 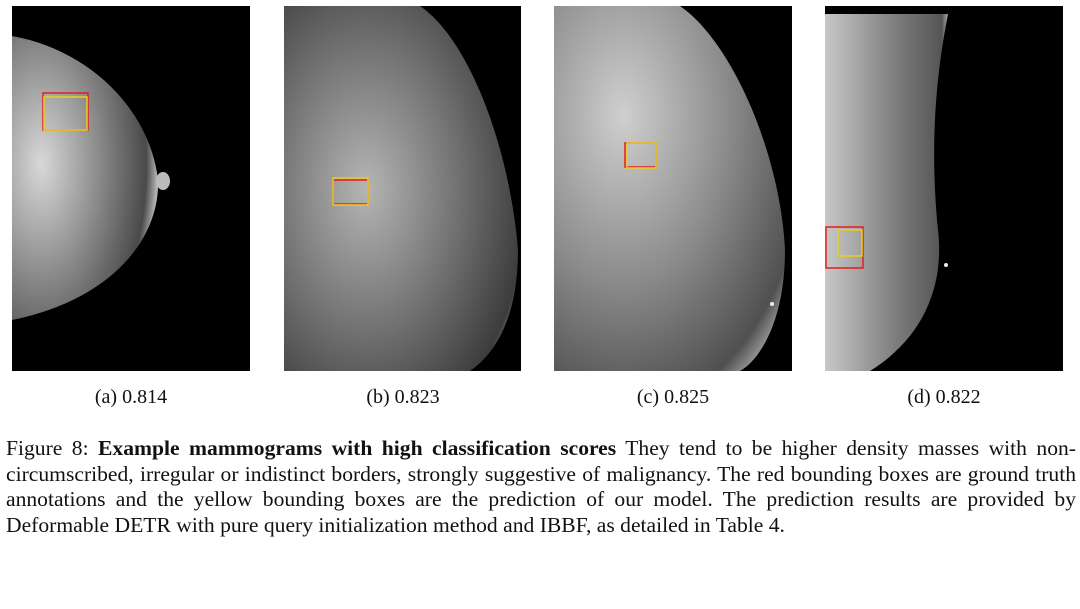 What do you see at coordinates (673, 397) in the screenshot?
I see `panel-label: (c) 0.825` at bounding box center [673, 397].